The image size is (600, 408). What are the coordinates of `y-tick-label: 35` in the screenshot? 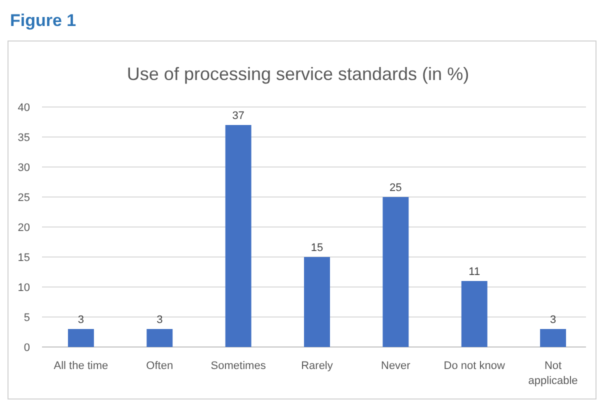 It's located at (24, 138).